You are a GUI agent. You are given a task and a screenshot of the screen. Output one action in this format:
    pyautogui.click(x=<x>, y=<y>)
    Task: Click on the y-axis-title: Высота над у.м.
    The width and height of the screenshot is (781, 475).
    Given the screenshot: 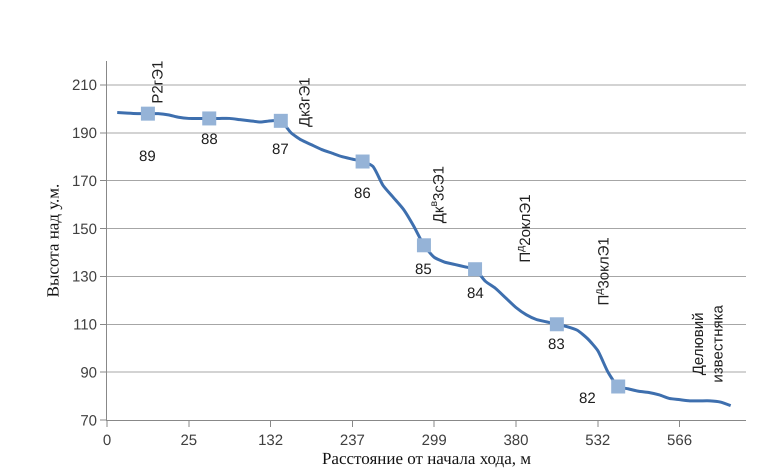 What is the action you would take?
    pyautogui.click(x=53, y=241)
    